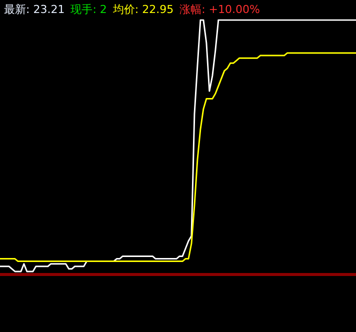  I want to click on text: 均价: 22.95, so click(143, 9).